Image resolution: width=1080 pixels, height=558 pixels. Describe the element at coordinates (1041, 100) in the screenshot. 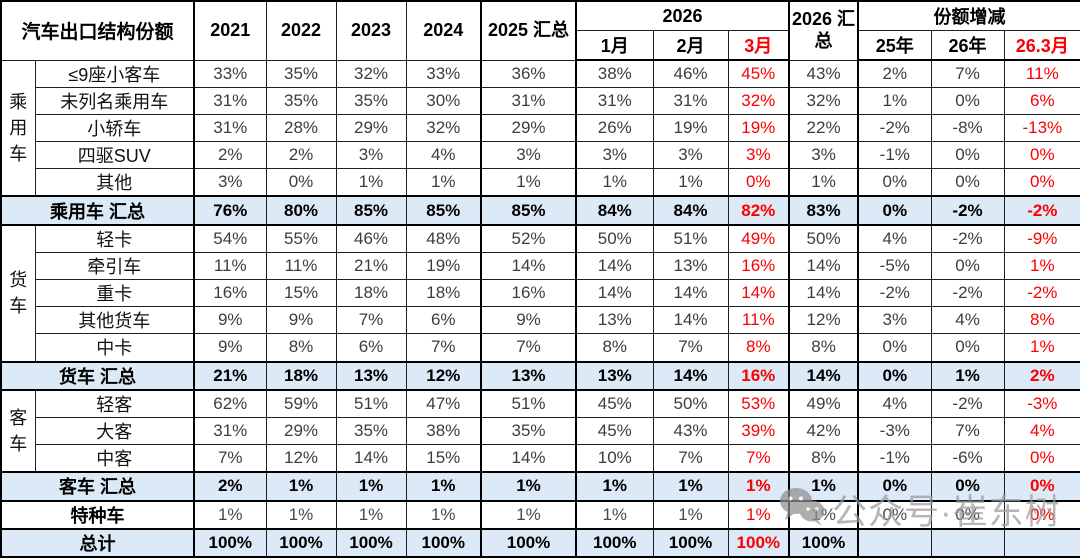

I see `value-cell: 6%` at that location.